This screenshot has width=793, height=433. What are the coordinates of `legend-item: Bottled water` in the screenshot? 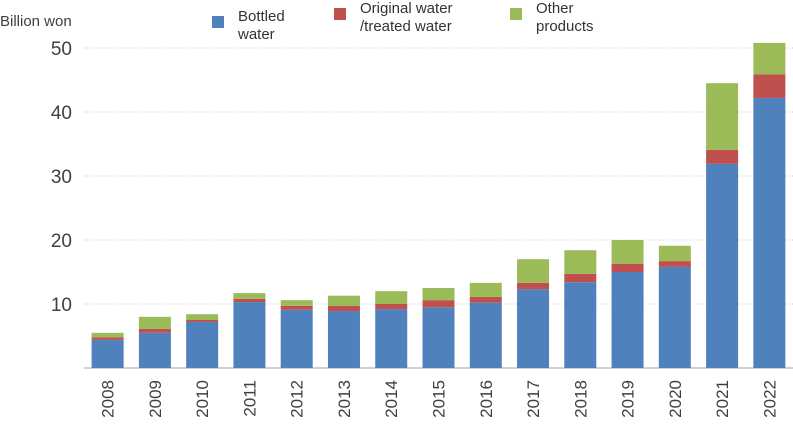 It's located at (248, 26).